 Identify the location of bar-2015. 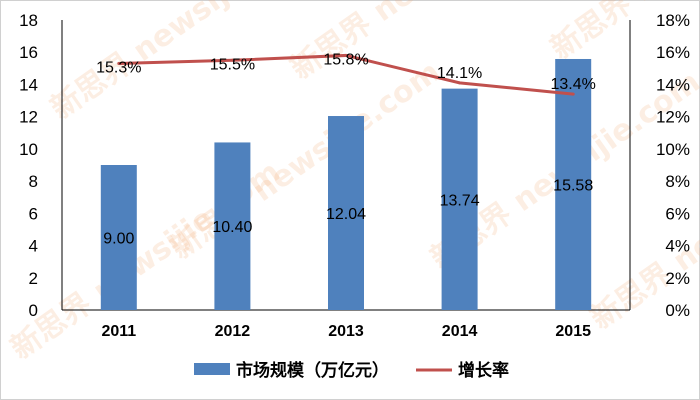
(573, 184).